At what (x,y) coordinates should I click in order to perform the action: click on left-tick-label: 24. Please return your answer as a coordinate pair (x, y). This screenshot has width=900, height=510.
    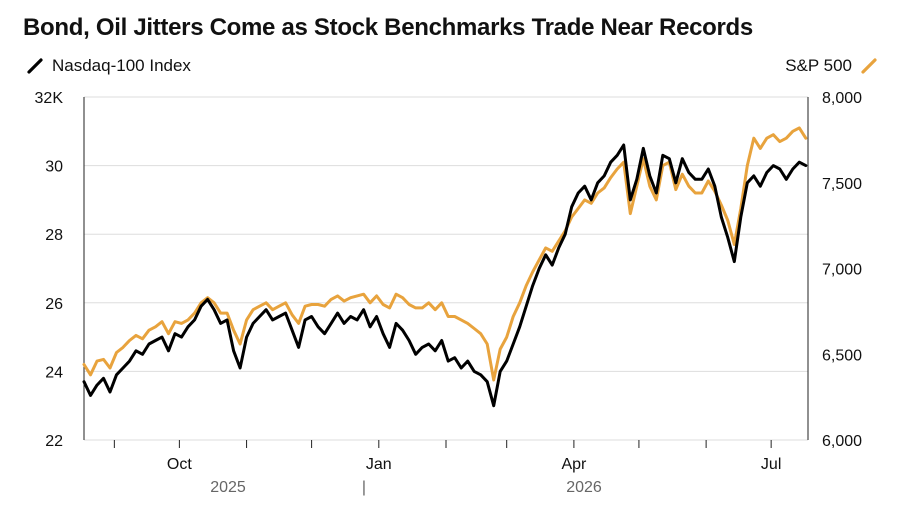
    Looking at the image, I should click on (54, 372).